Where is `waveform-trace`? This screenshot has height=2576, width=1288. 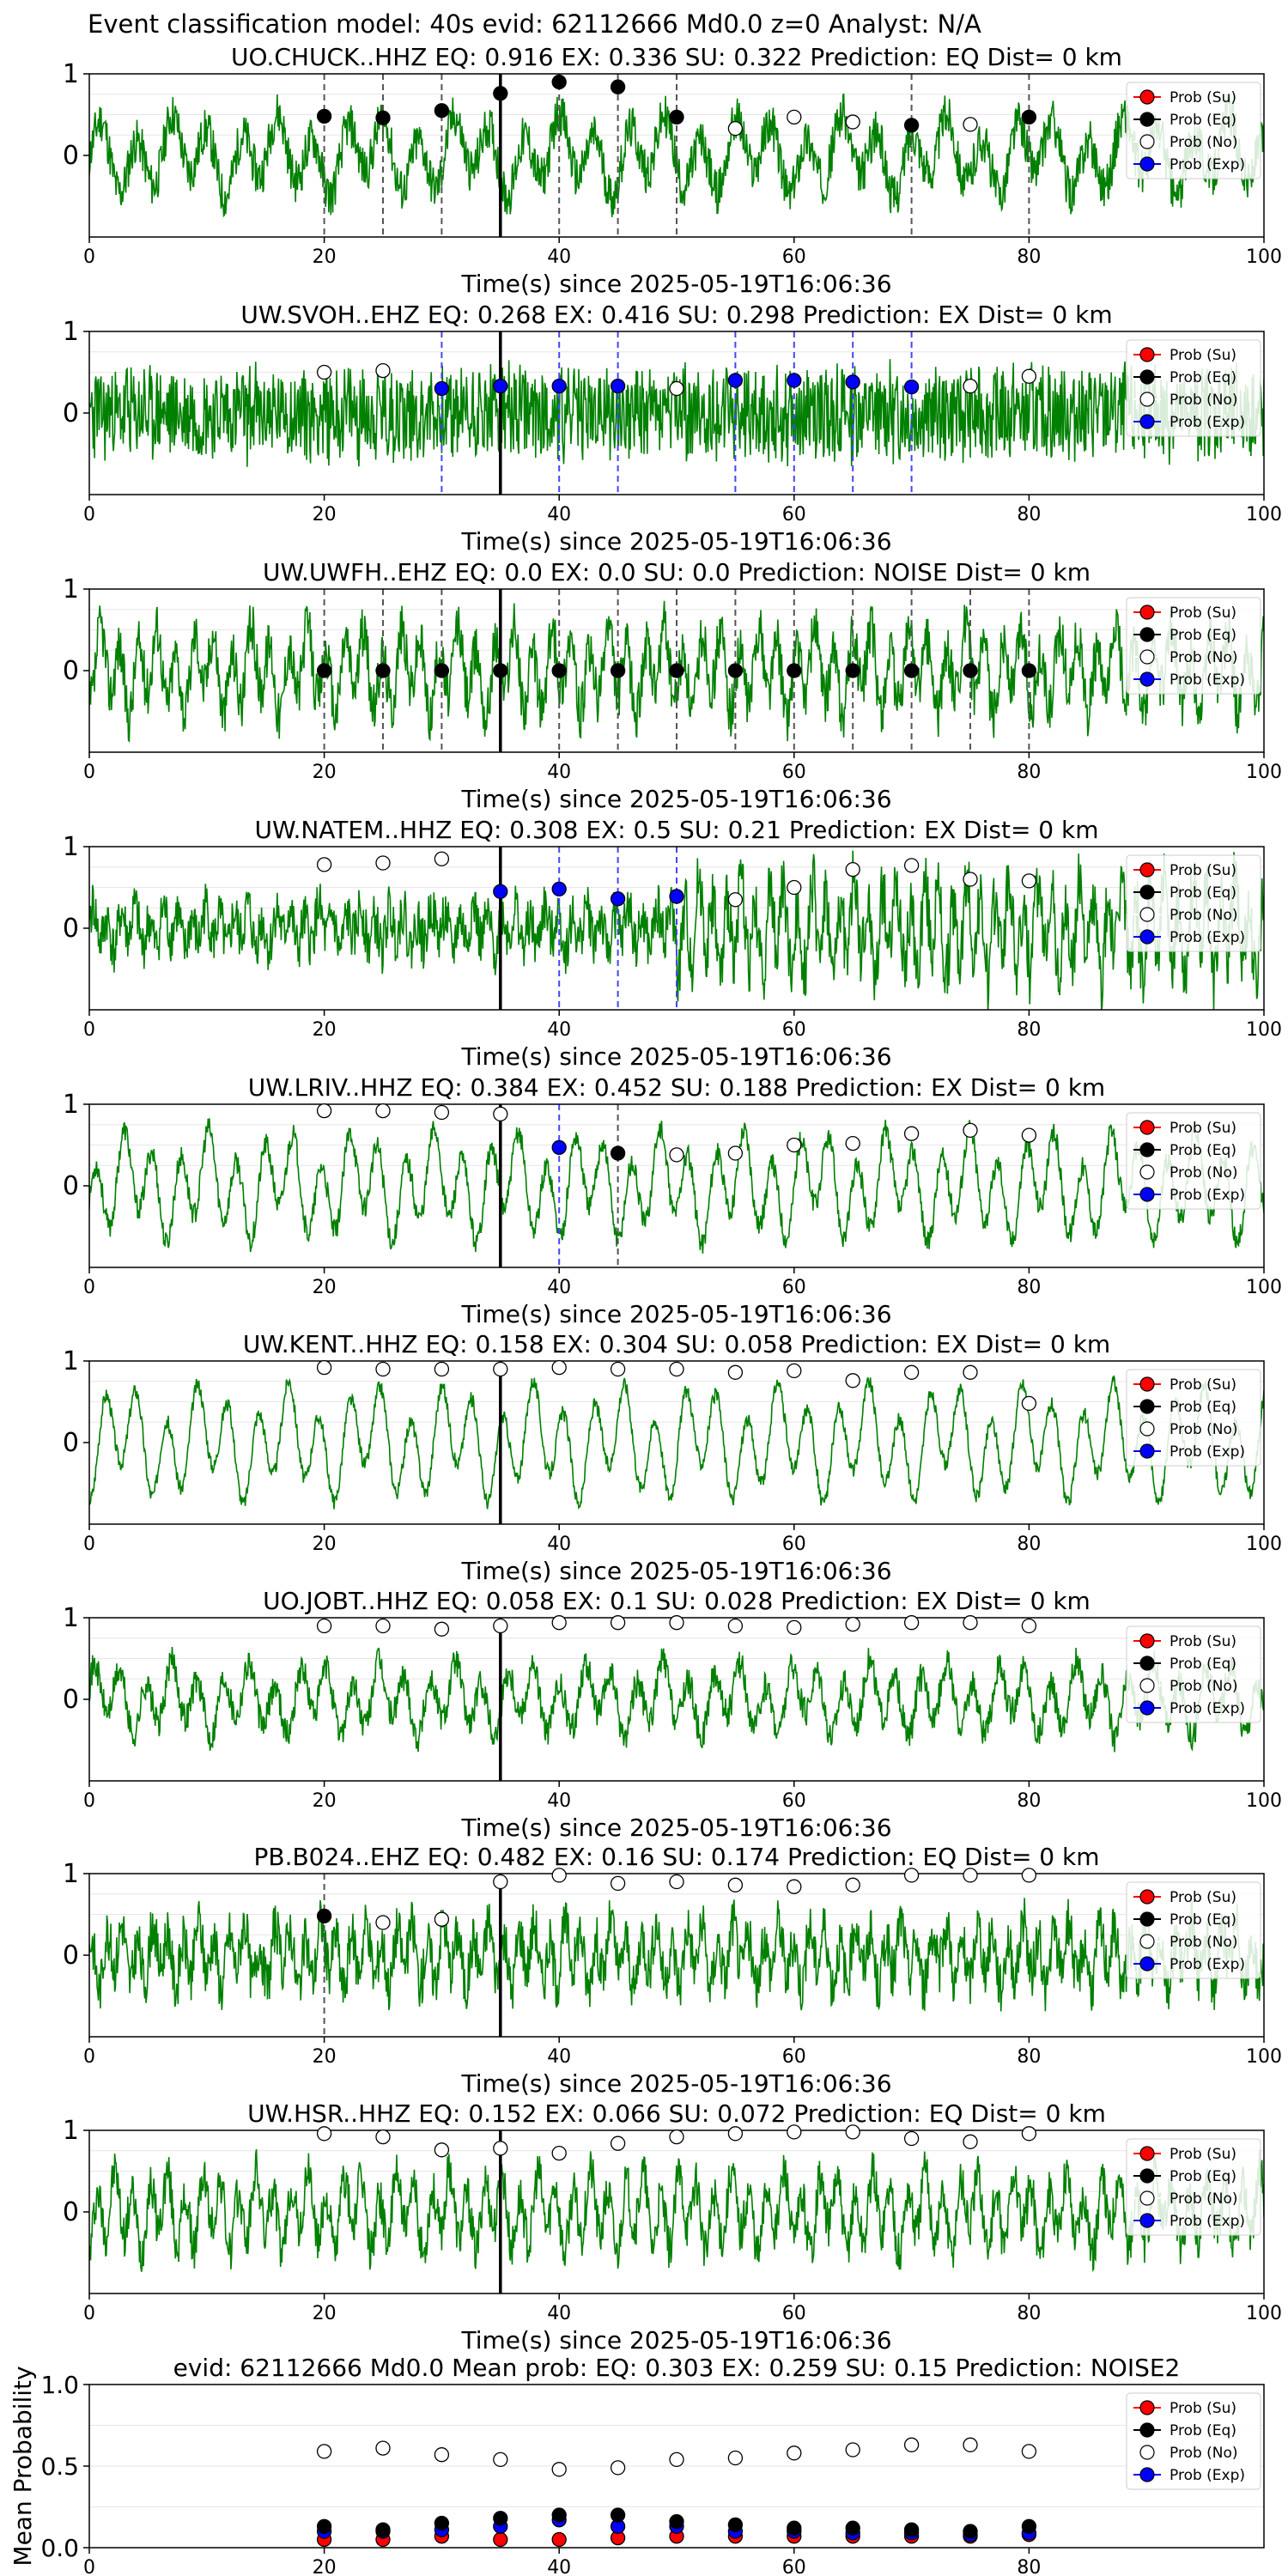
waveform-trace is located at coordinates (676, 2210).